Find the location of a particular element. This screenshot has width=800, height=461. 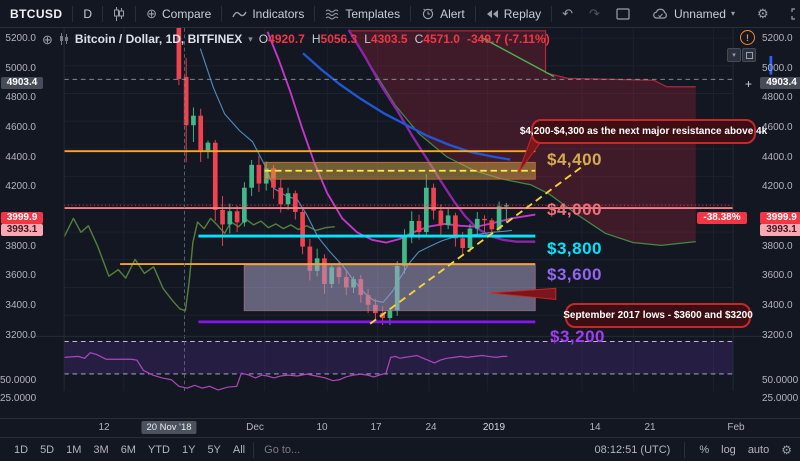

september-lows-zone is located at coordinates (389, 288).